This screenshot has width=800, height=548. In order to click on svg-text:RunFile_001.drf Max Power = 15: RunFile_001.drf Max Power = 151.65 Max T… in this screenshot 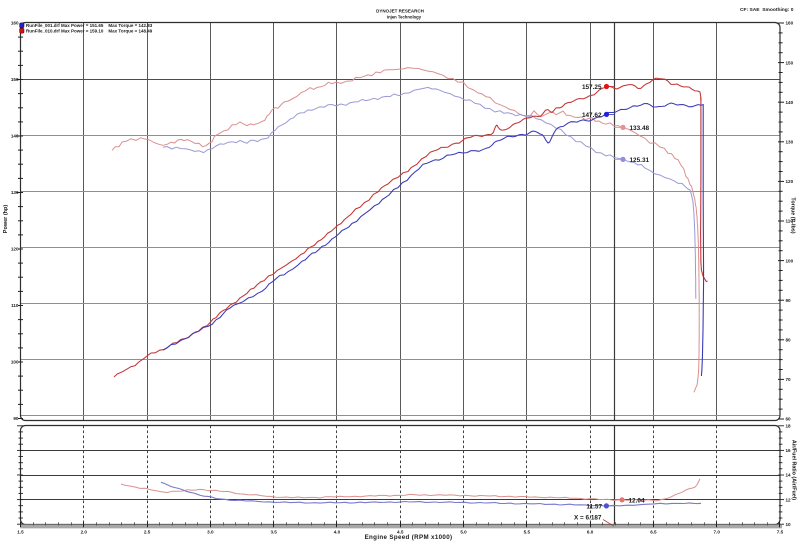, I will do `click(89, 25)`.